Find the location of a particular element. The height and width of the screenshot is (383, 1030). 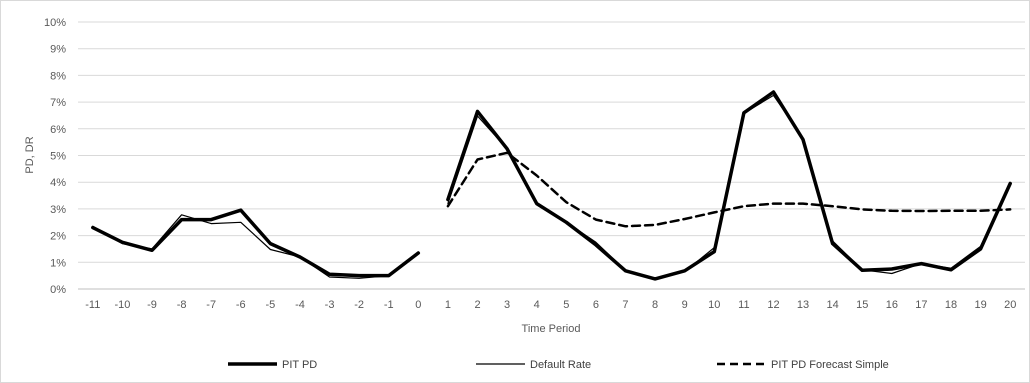

y-tick-label: 2% is located at coordinates (58, 237).